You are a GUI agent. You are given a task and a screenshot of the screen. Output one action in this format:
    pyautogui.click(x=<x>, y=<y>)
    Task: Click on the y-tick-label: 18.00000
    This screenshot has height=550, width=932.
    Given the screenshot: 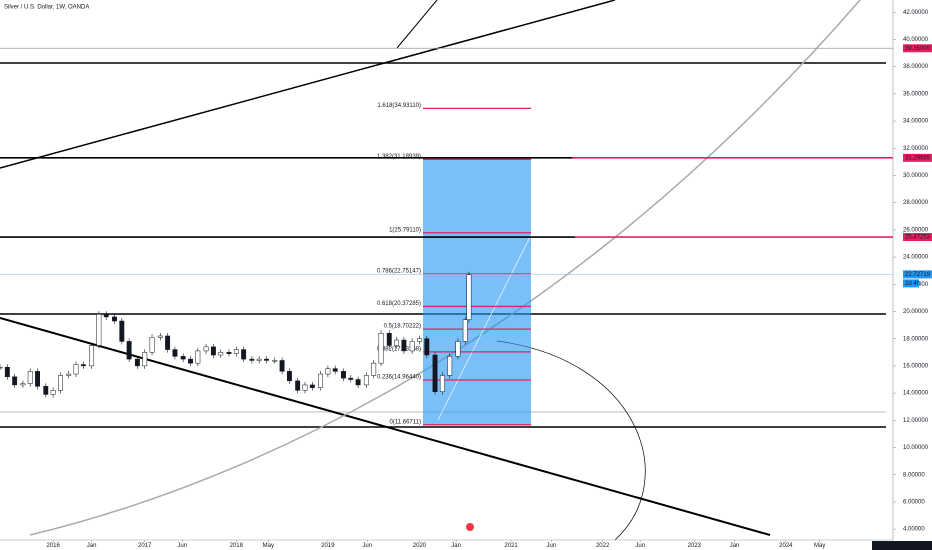 What is the action you would take?
    pyautogui.click(x=916, y=339)
    